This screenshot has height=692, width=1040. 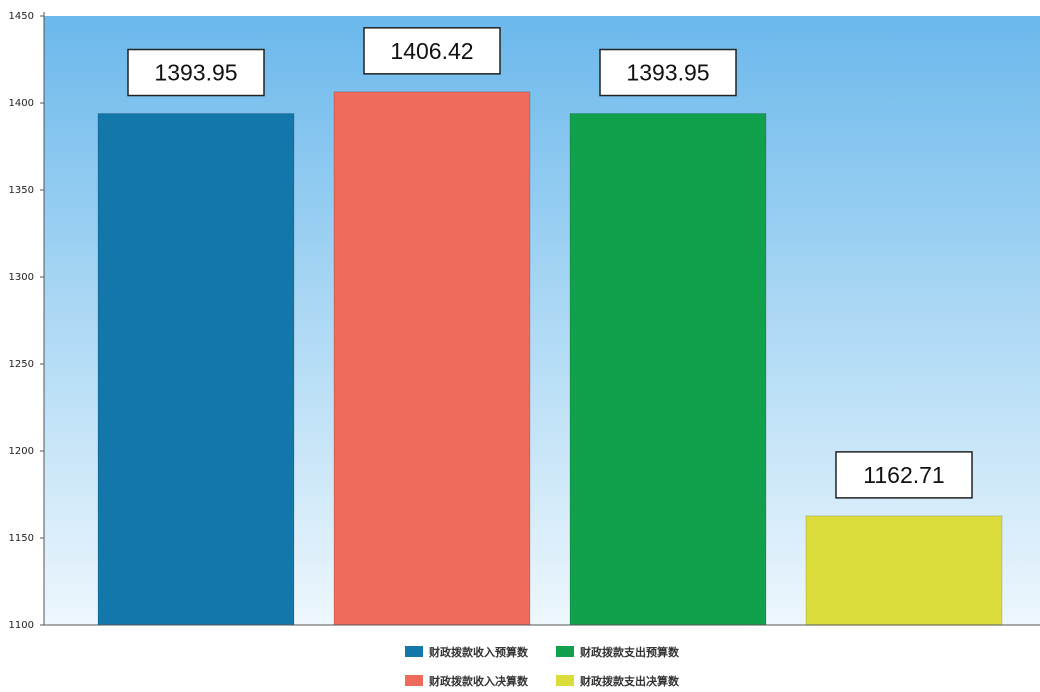 What do you see at coordinates (629, 652) in the screenshot?
I see `legend-label: 财政拨款支出预算数` at bounding box center [629, 652].